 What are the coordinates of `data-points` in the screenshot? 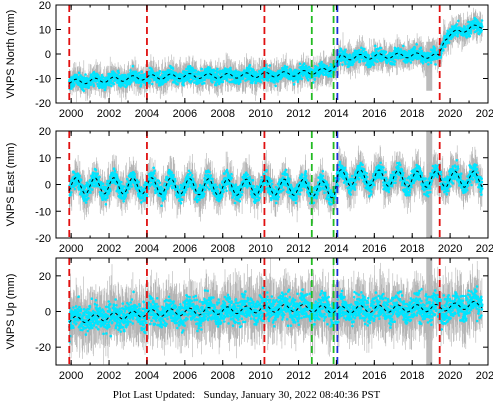 It's located at (276, 314).